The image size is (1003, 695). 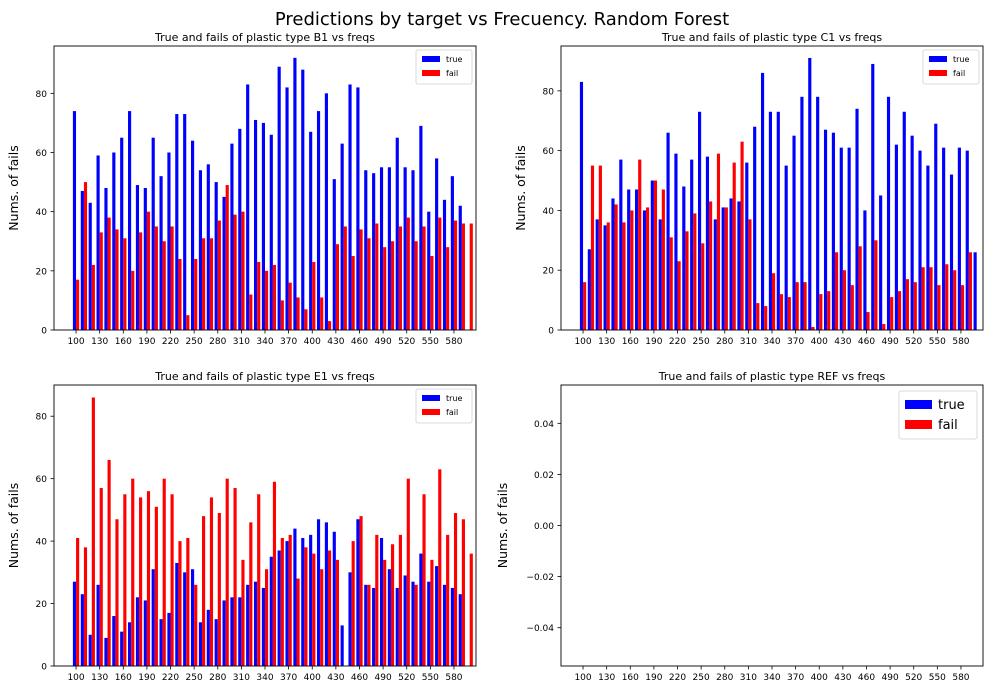 What do you see at coordinates (701, 678) in the screenshot?
I see `x-tick-label: 250` at bounding box center [701, 678].